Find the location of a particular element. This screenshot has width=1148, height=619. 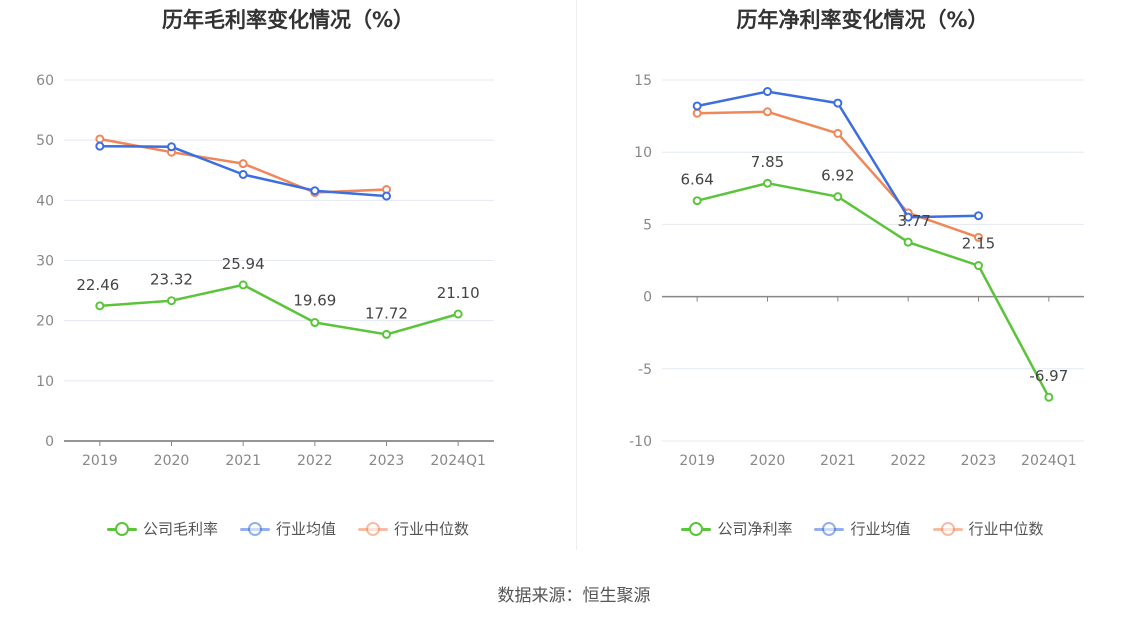

y-tick-label: 40 is located at coordinates (45, 201).